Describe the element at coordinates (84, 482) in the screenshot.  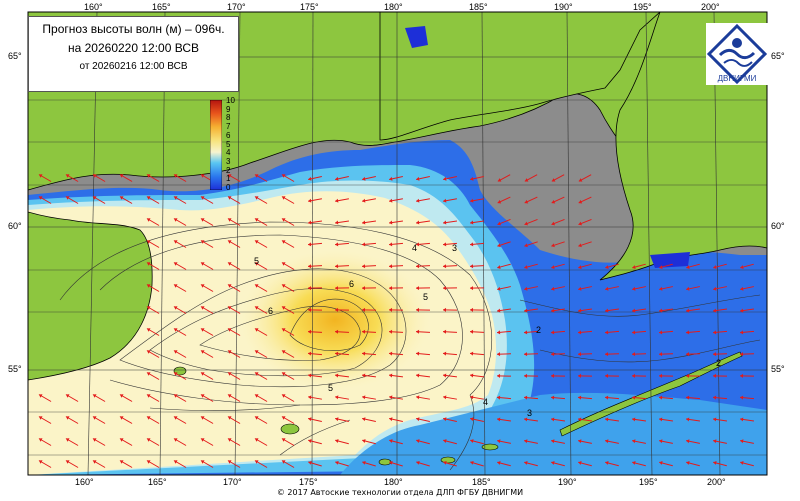
I see `lon-label: 160°` at that location.